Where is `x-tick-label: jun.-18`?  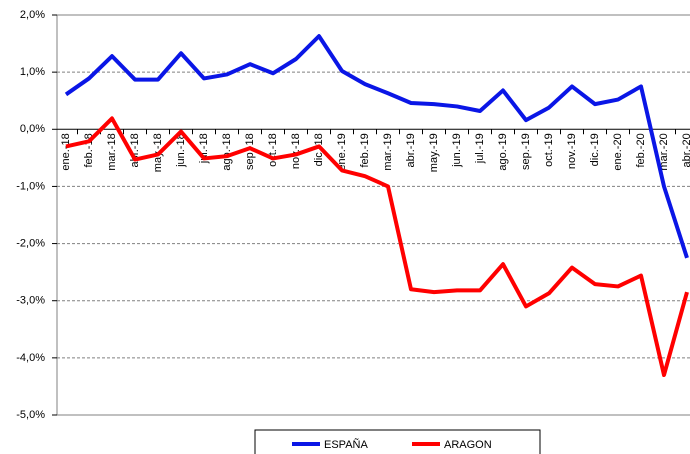 x-tick-label: jun.-18 is located at coordinates (181, 150).